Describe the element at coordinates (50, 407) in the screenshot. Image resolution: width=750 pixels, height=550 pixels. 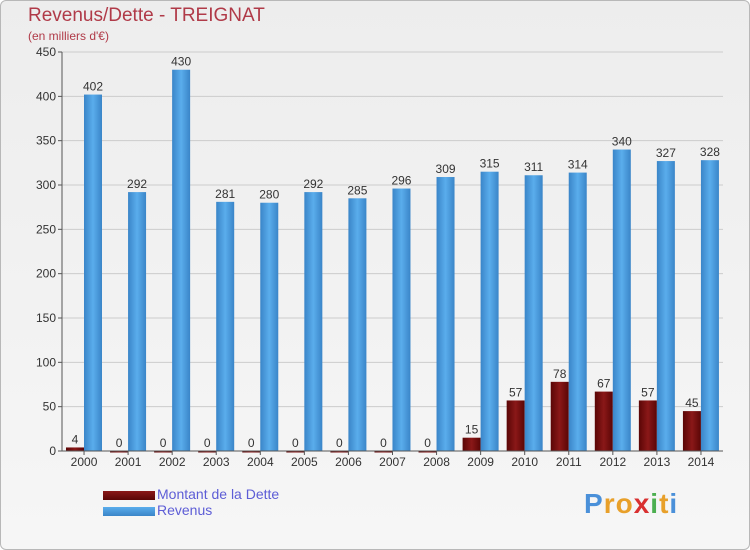
I see `y-tick-label: 50` at that location.